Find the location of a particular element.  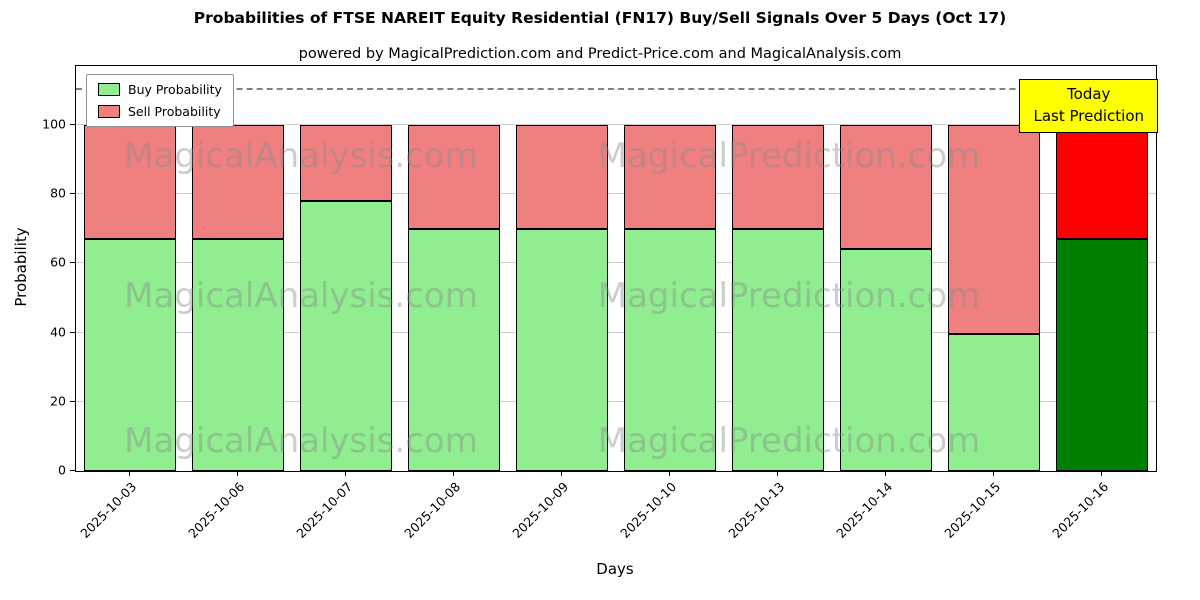

upper-threshold-dashed-line is located at coordinates (616, 89).